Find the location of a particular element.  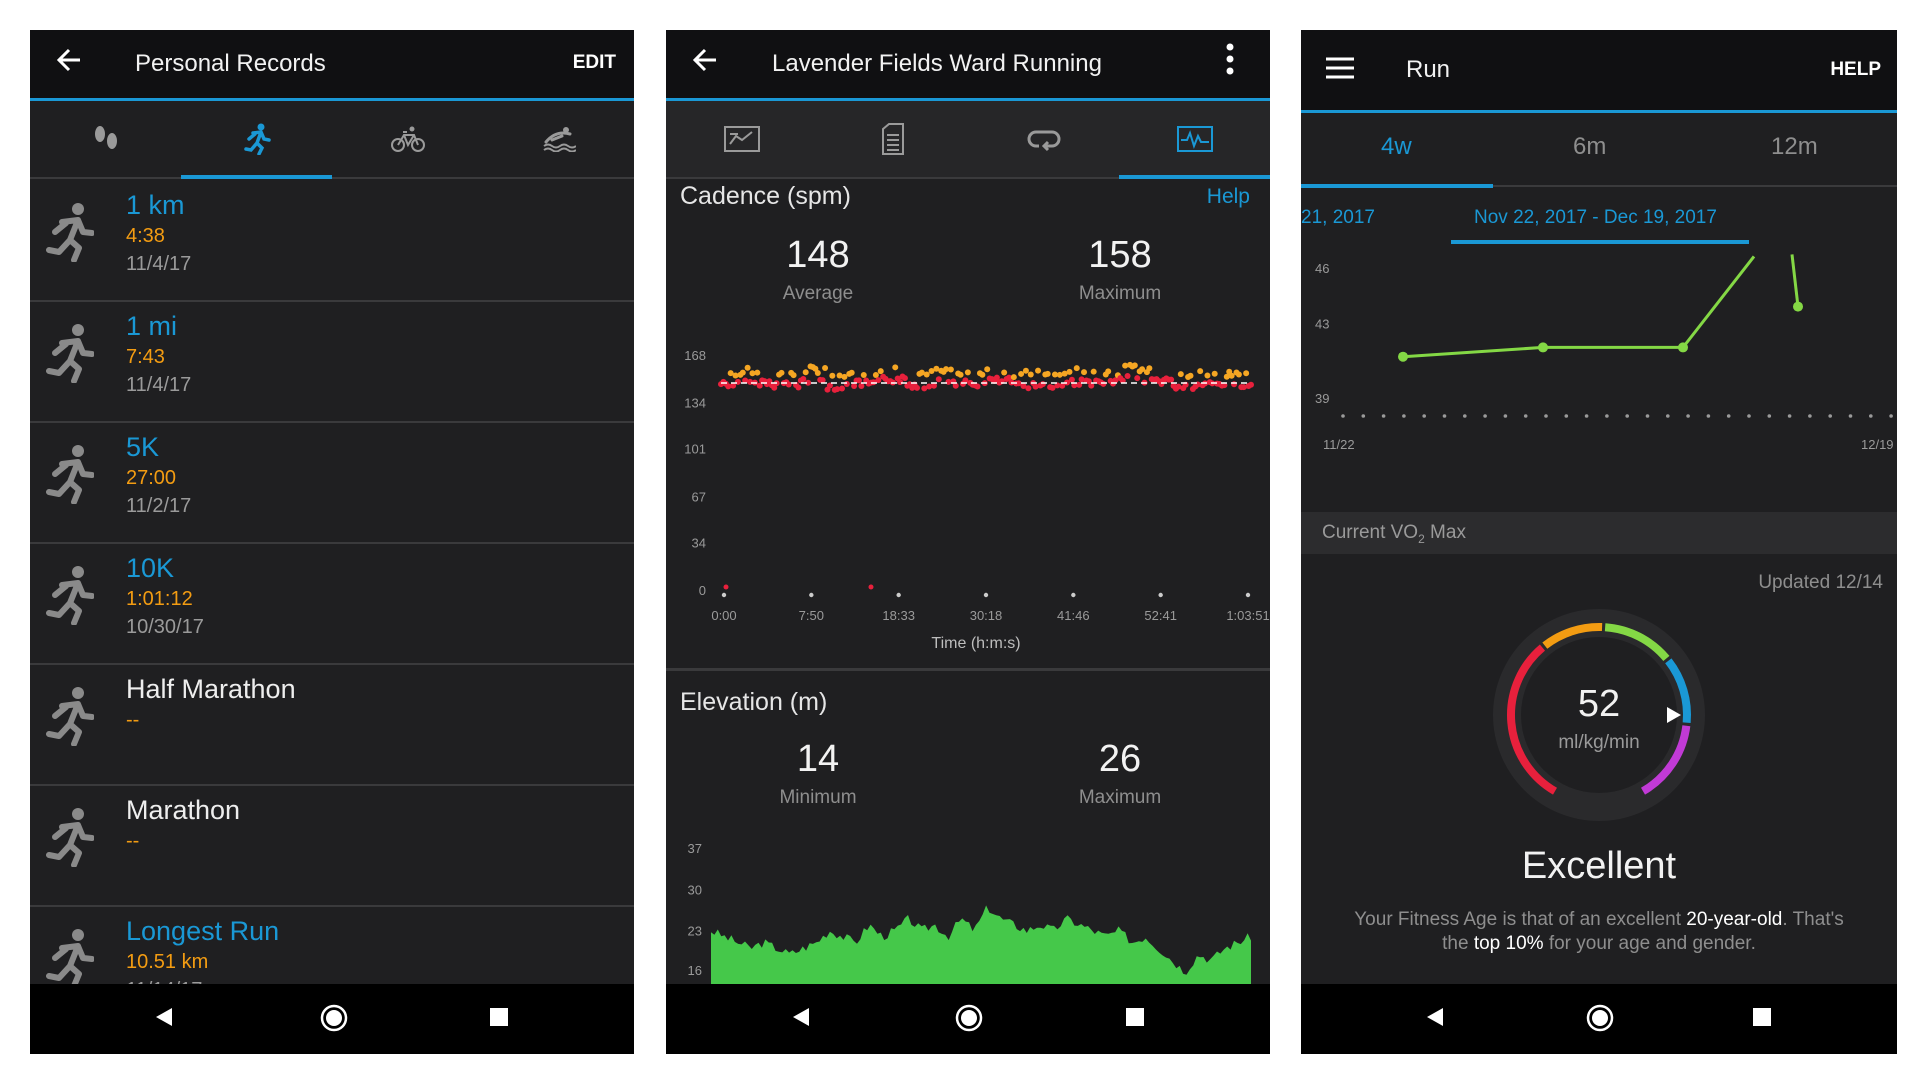

gauge-segment-fair is located at coordinates (1572, 636).